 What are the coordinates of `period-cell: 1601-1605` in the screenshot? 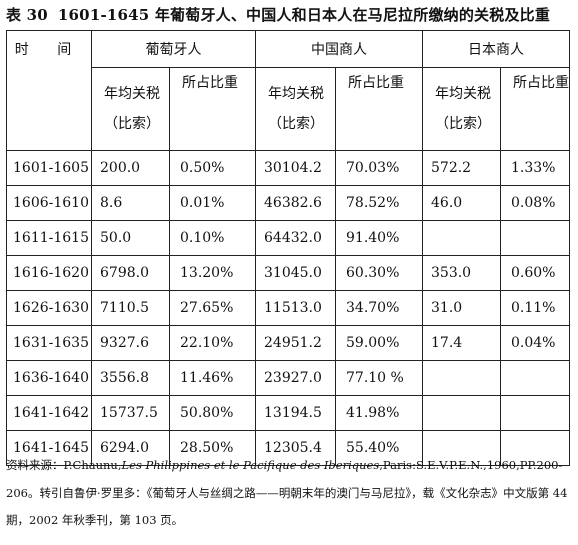 It's located at (49, 168).